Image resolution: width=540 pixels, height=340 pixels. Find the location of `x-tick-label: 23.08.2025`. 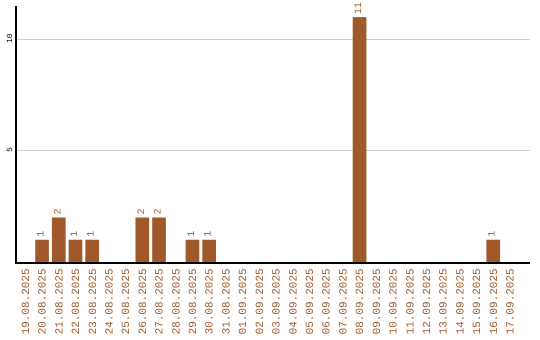

x-tick-label: 23.08.2025 is located at coordinates (94, 301).